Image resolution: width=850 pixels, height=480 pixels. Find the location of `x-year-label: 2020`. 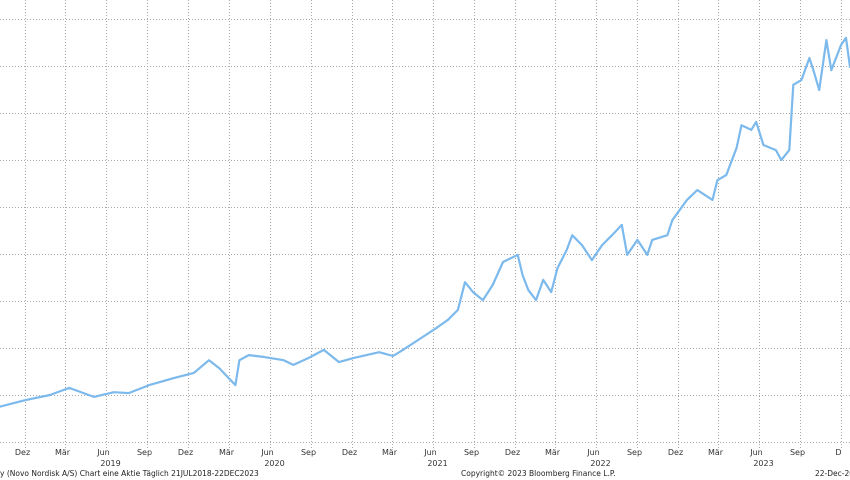

x-year-label: 2020 is located at coordinates (274, 463).